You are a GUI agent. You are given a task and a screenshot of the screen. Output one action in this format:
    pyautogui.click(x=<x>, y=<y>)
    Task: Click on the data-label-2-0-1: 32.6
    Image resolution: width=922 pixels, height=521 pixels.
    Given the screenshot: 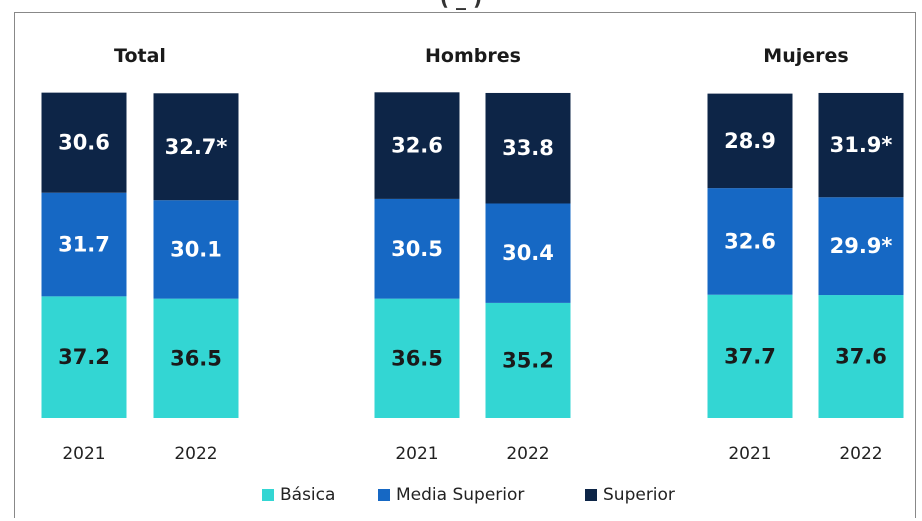 What is the action you would take?
    pyautogui.click(x=750, y=241)
    